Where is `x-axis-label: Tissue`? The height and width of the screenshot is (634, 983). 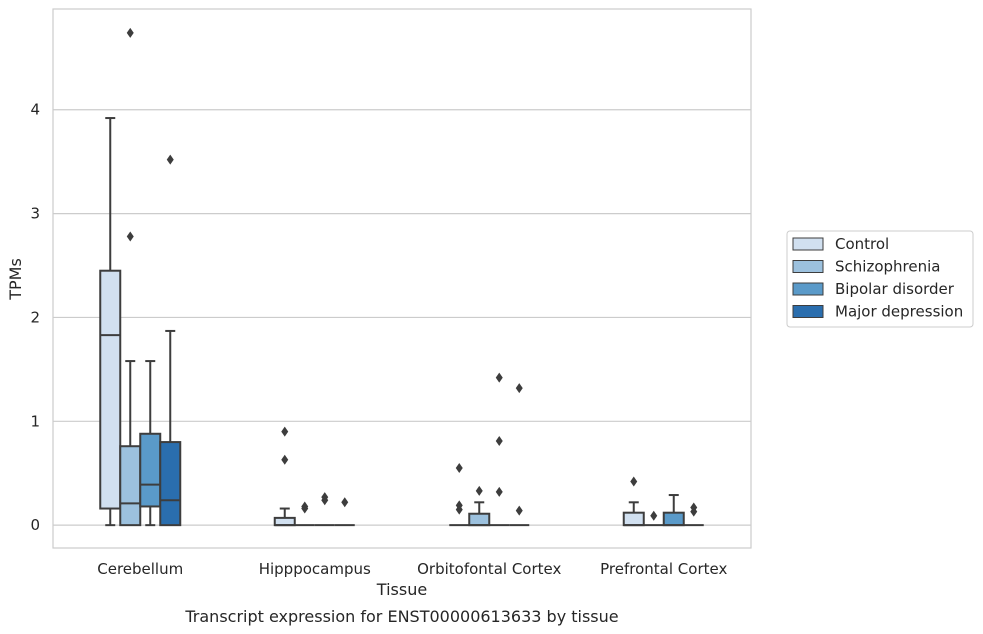
x-axis-label: Tissue is located at coordinates (401, 589).